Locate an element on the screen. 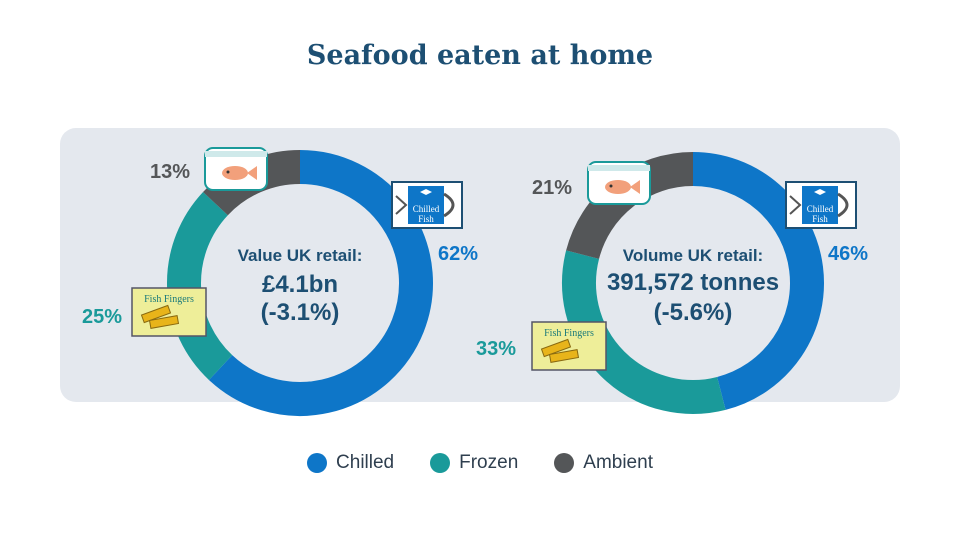 The width and height of the screenshot is (960, 540). center-label: Volume UK retail: is located at coordinates (693, 255).